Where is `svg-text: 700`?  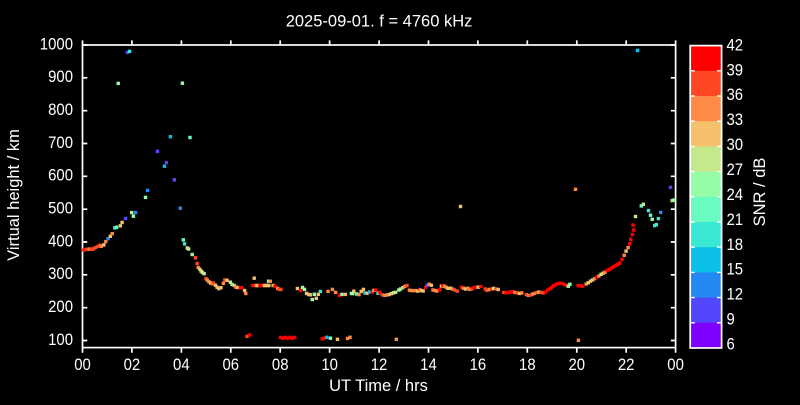 svg-text: 700 is located at coordinates (60, 143).